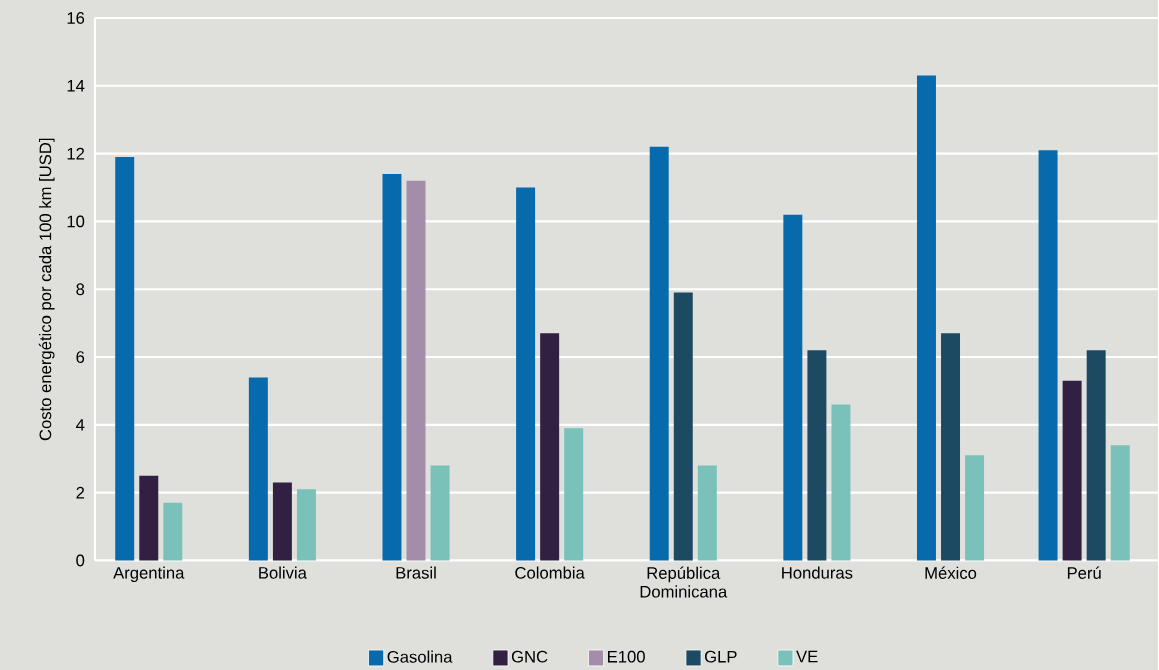  What do you see at coordinates (149, 574) in the screenshot?
I see `x-tick-label: Argentina` at bounding box center [149, 574].